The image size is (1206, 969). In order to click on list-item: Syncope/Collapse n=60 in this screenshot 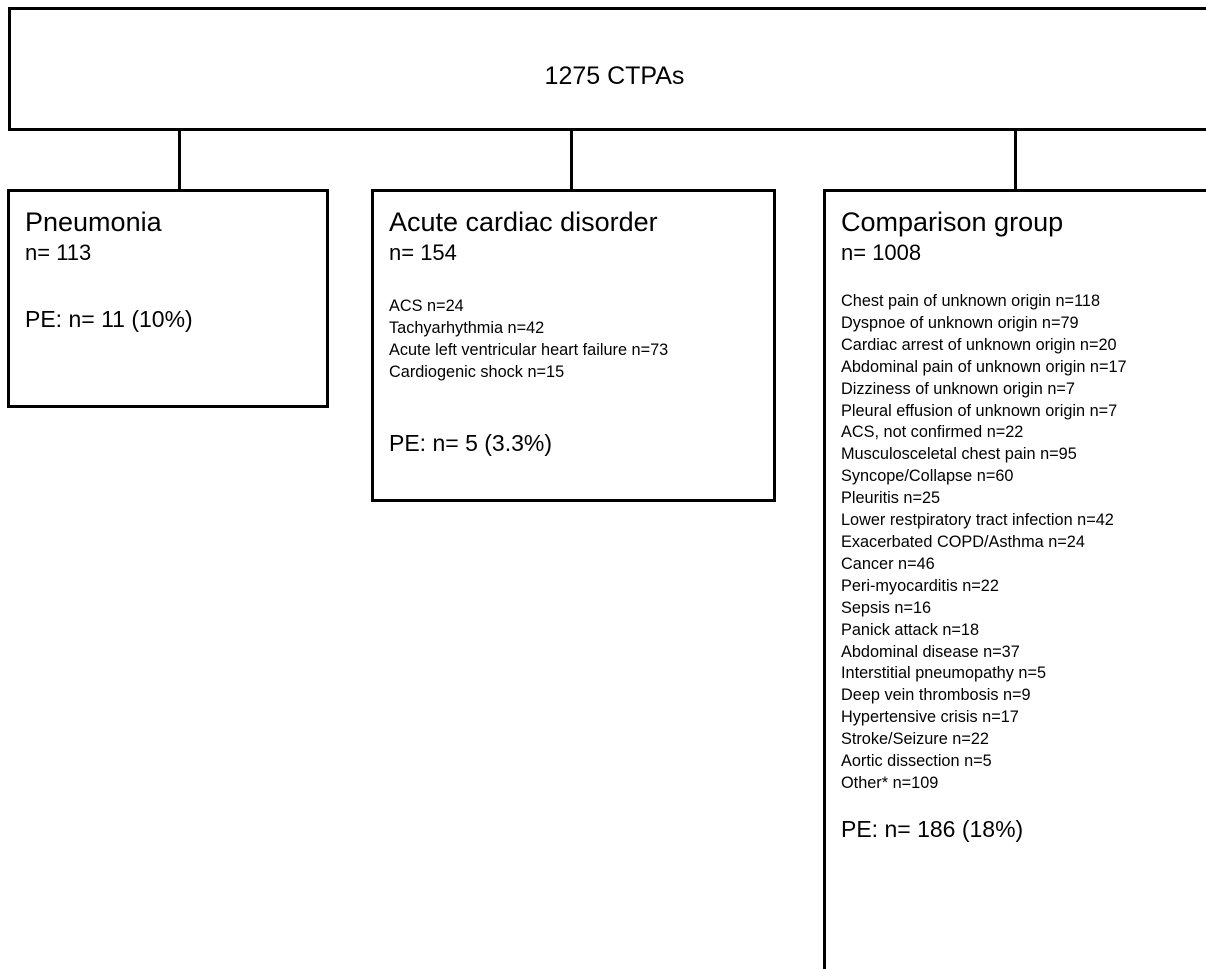, I will do `click(927, 476)`.